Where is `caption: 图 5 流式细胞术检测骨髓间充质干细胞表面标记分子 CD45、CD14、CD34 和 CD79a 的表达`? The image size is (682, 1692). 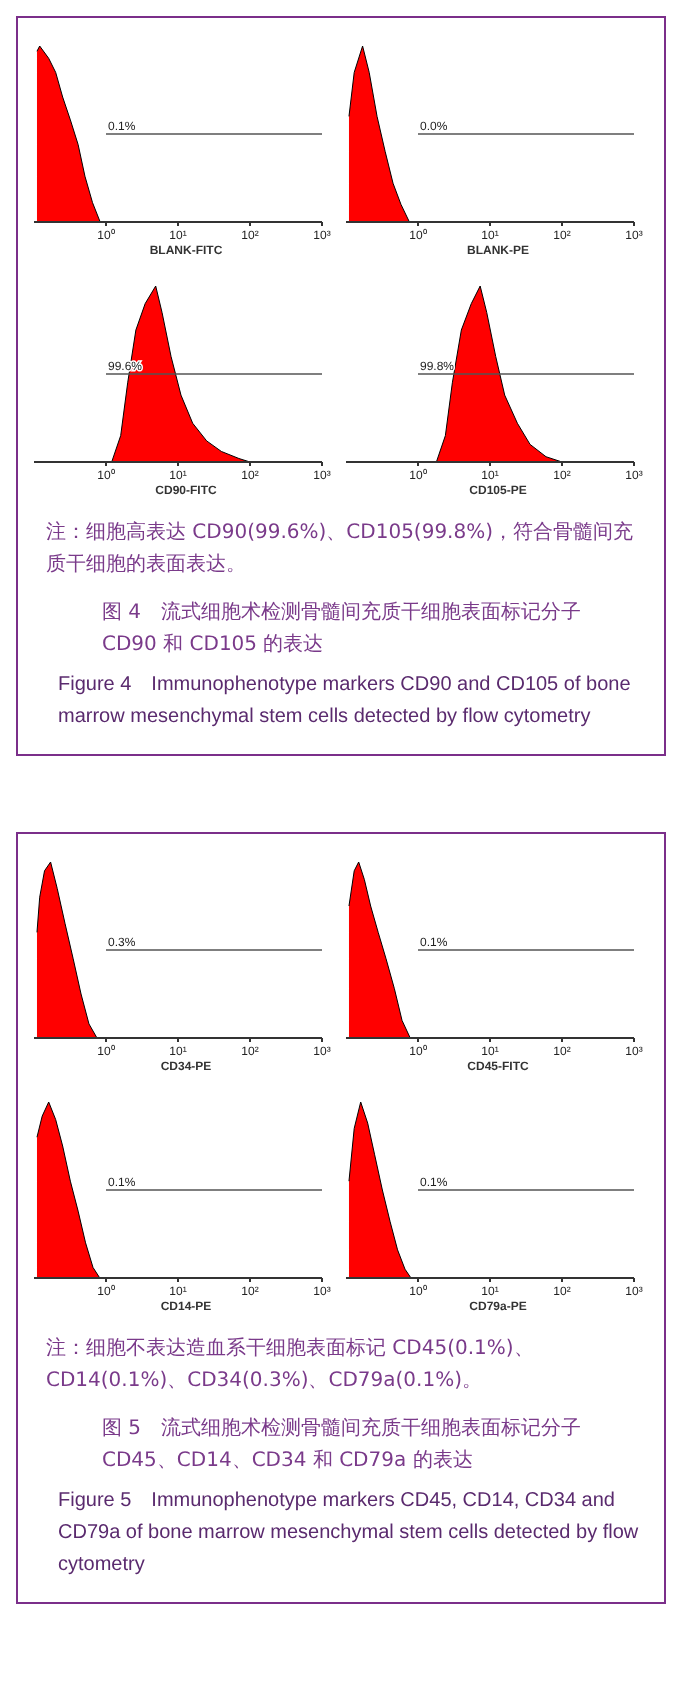 caption: 图 5 流式细胞术检测骨髓间充质干细胞表面标记分子 CD45、CD14、CD34 和 CD79a 的表达 is located at coordinates (342, 1445).